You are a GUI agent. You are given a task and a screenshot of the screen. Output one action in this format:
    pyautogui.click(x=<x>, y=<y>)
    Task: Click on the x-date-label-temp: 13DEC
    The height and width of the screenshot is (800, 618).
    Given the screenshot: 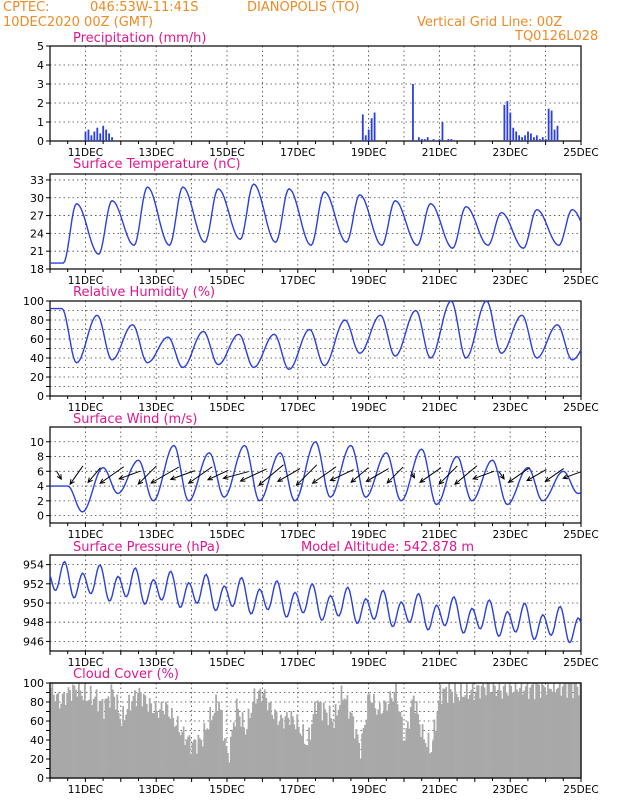 What is the action you would take?
    pyautogui.click(x=155, y=281)
    